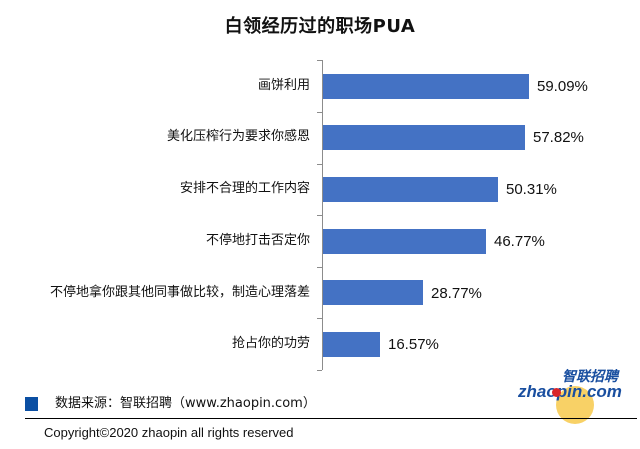 The width and height of the screenshot is (640, 449). I want to click on category-label: 不停地拿你跟其他同事做比较，制造心理落差, so click(179, 292).